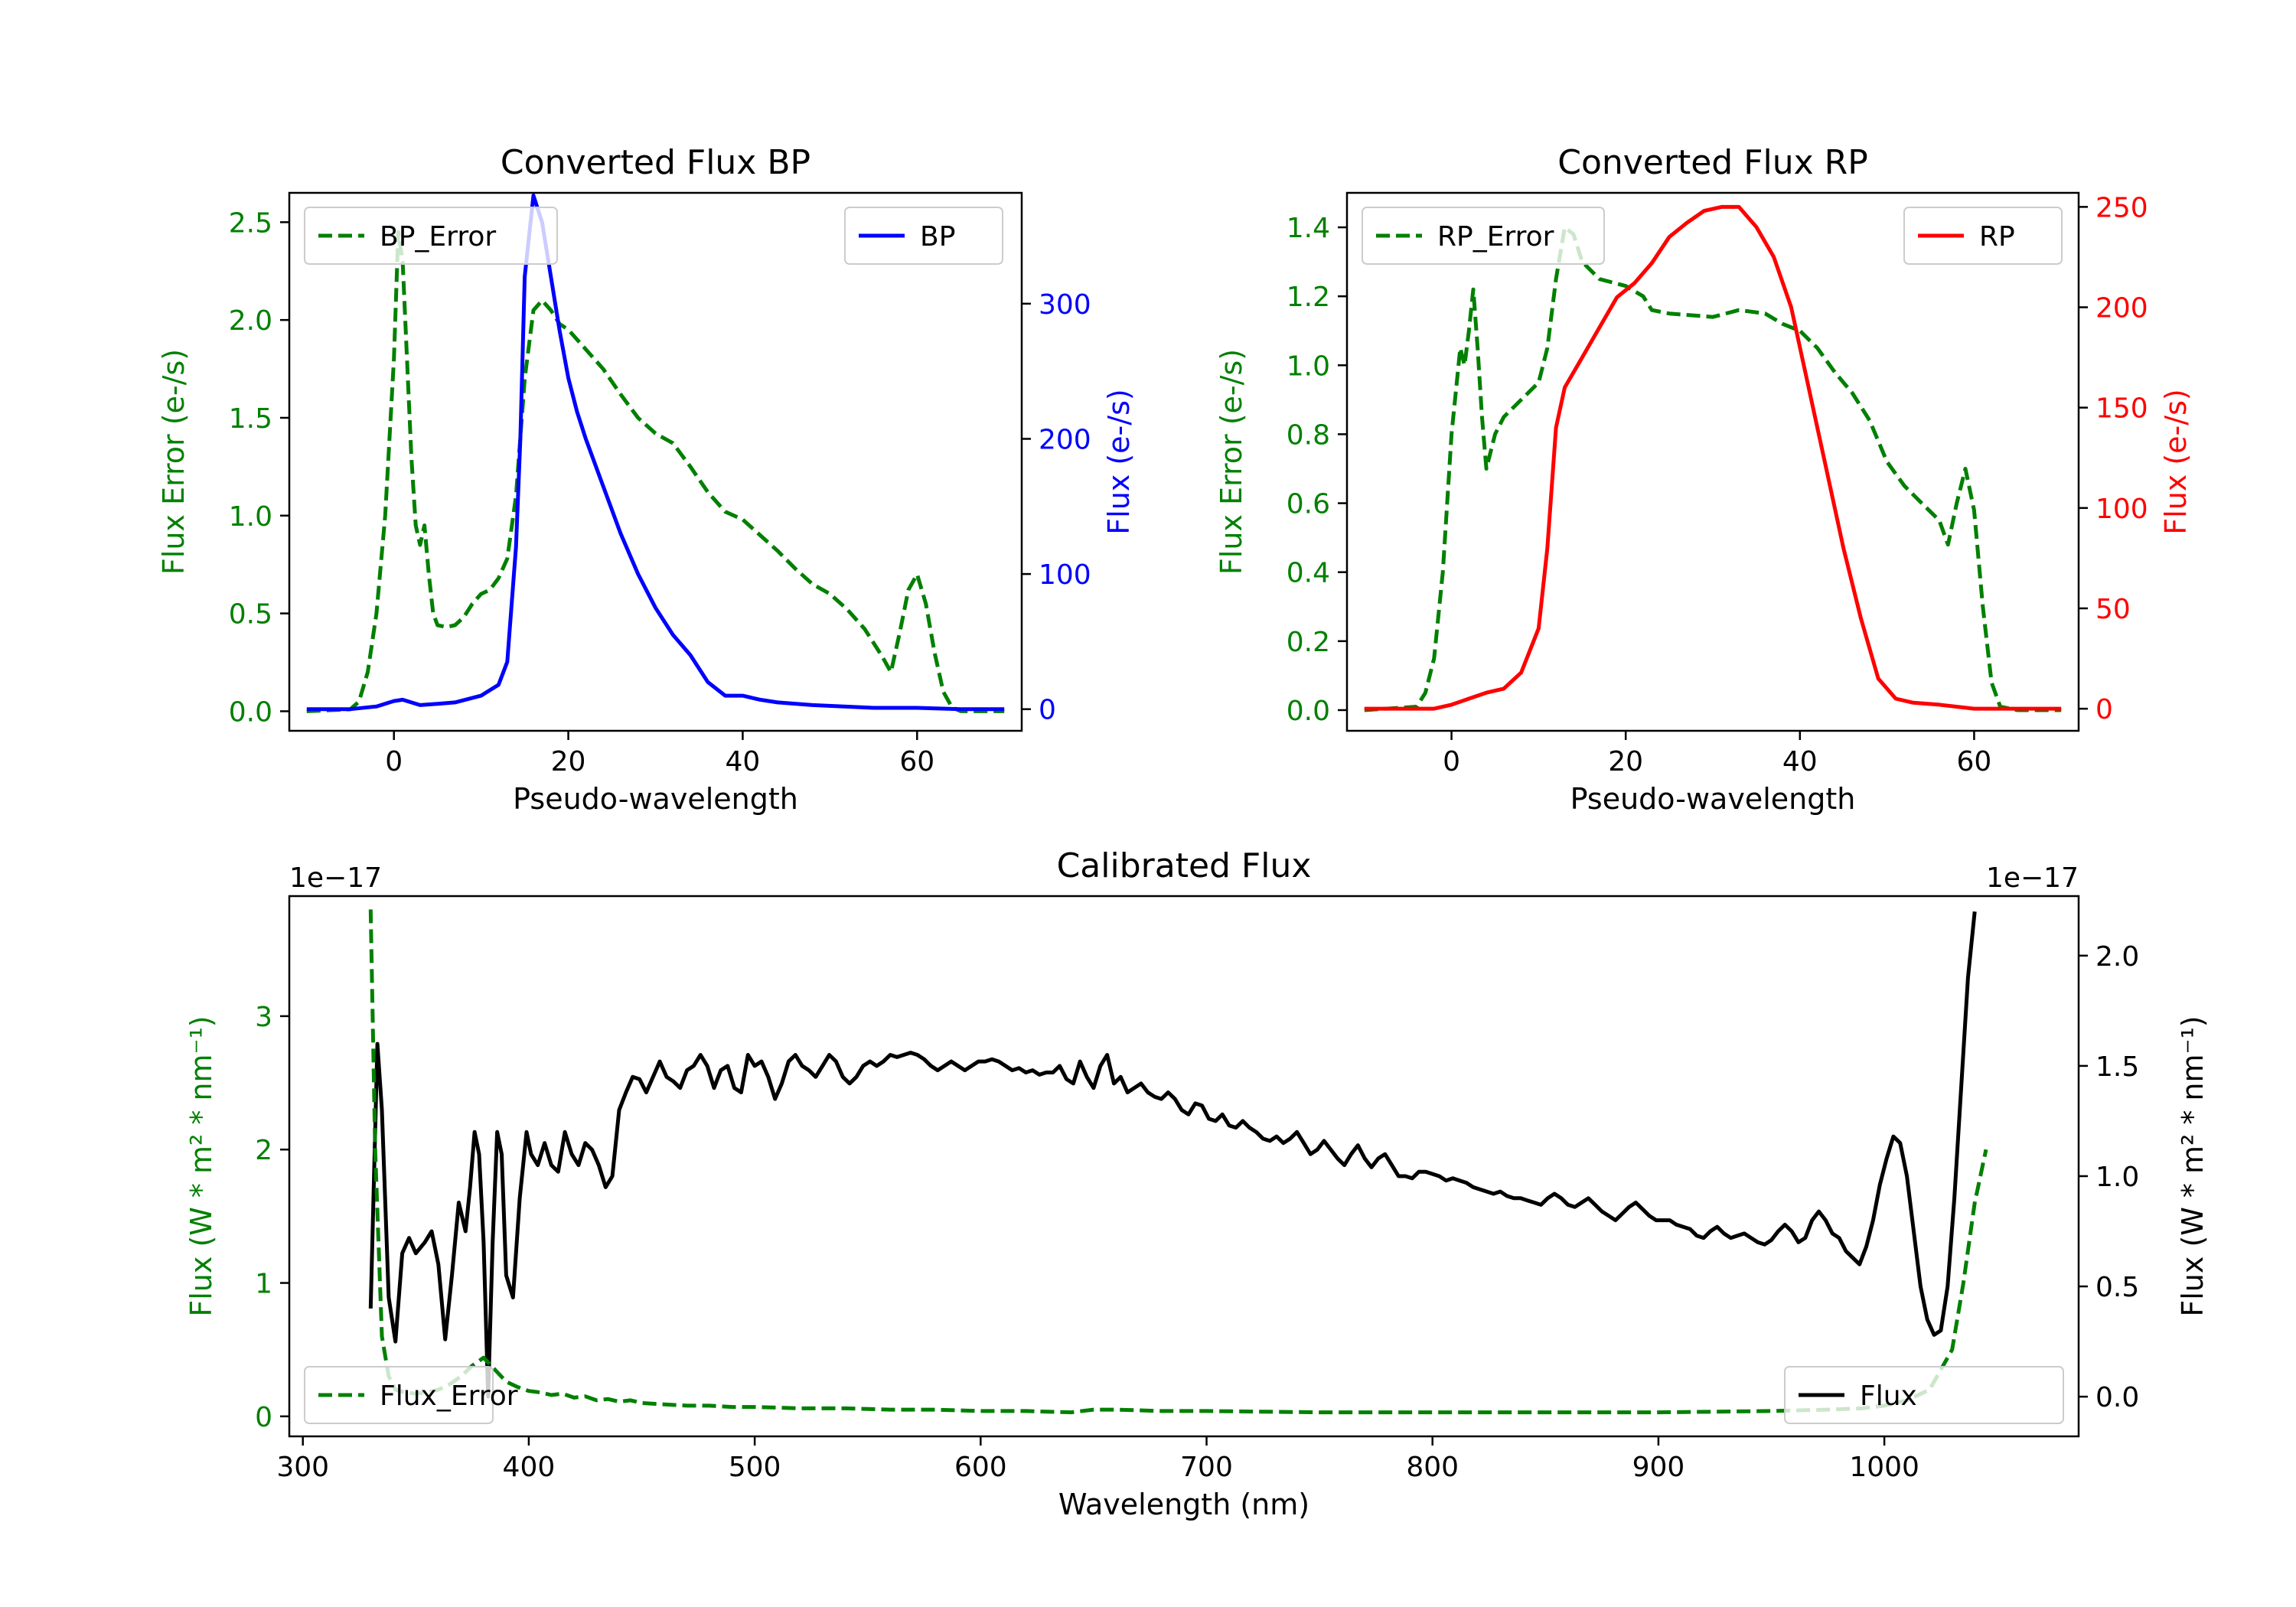 This screenshot has height=1607, width=2296. I want to click on x-tick-label: 800, so click(1432, 1467).